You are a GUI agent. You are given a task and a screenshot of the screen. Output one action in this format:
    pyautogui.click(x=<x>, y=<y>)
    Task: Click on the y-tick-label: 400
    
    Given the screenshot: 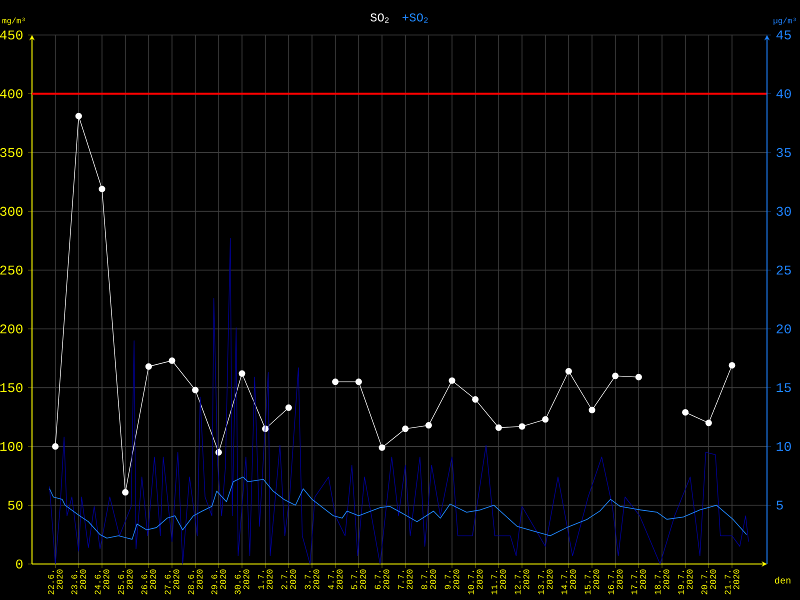 What is the action you would take?
    pyautogui.click(x=11, y=93)
    